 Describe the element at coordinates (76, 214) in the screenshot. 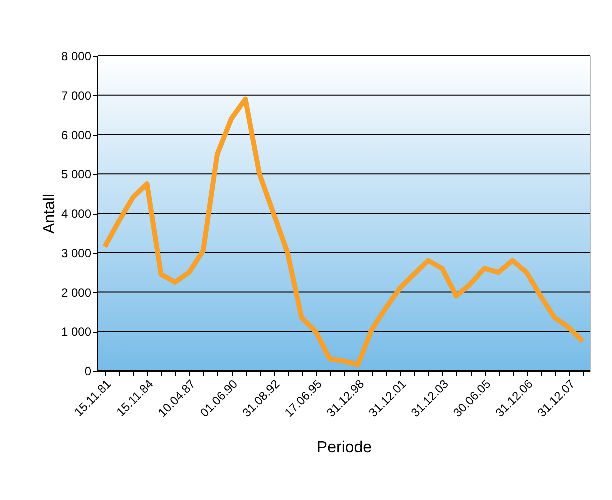

I see `y-tick-label: 4 000` at that location.